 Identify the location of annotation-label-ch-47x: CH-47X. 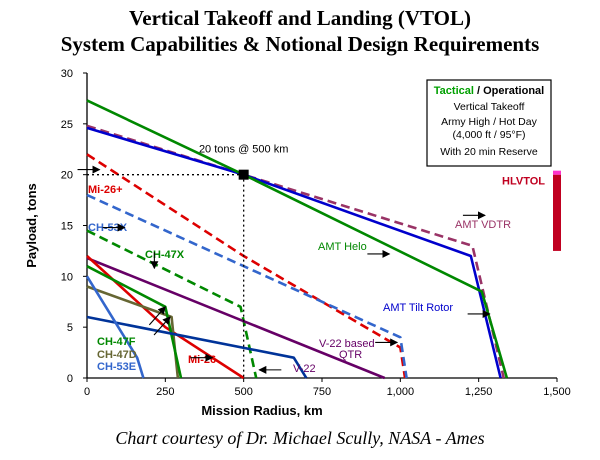
(165, 255).